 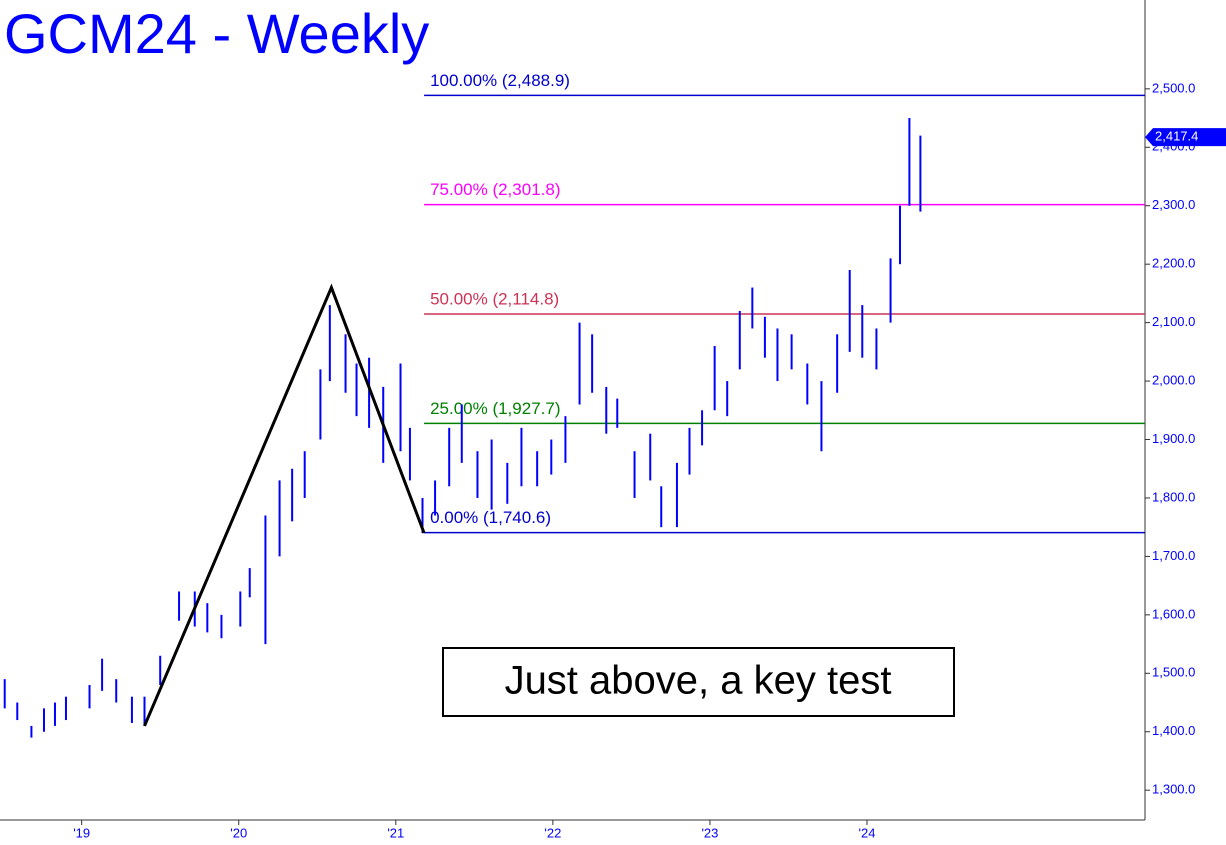 I want to click on fib-label: 25.00% (1,927.7), so click(x=495, y=408).